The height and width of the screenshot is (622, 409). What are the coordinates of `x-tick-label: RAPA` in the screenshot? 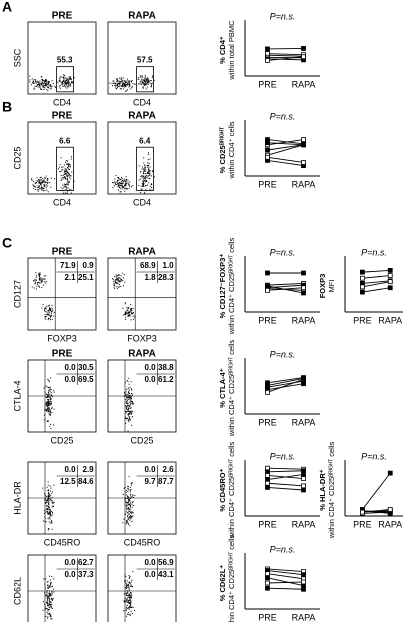 It's located at (304, 84).